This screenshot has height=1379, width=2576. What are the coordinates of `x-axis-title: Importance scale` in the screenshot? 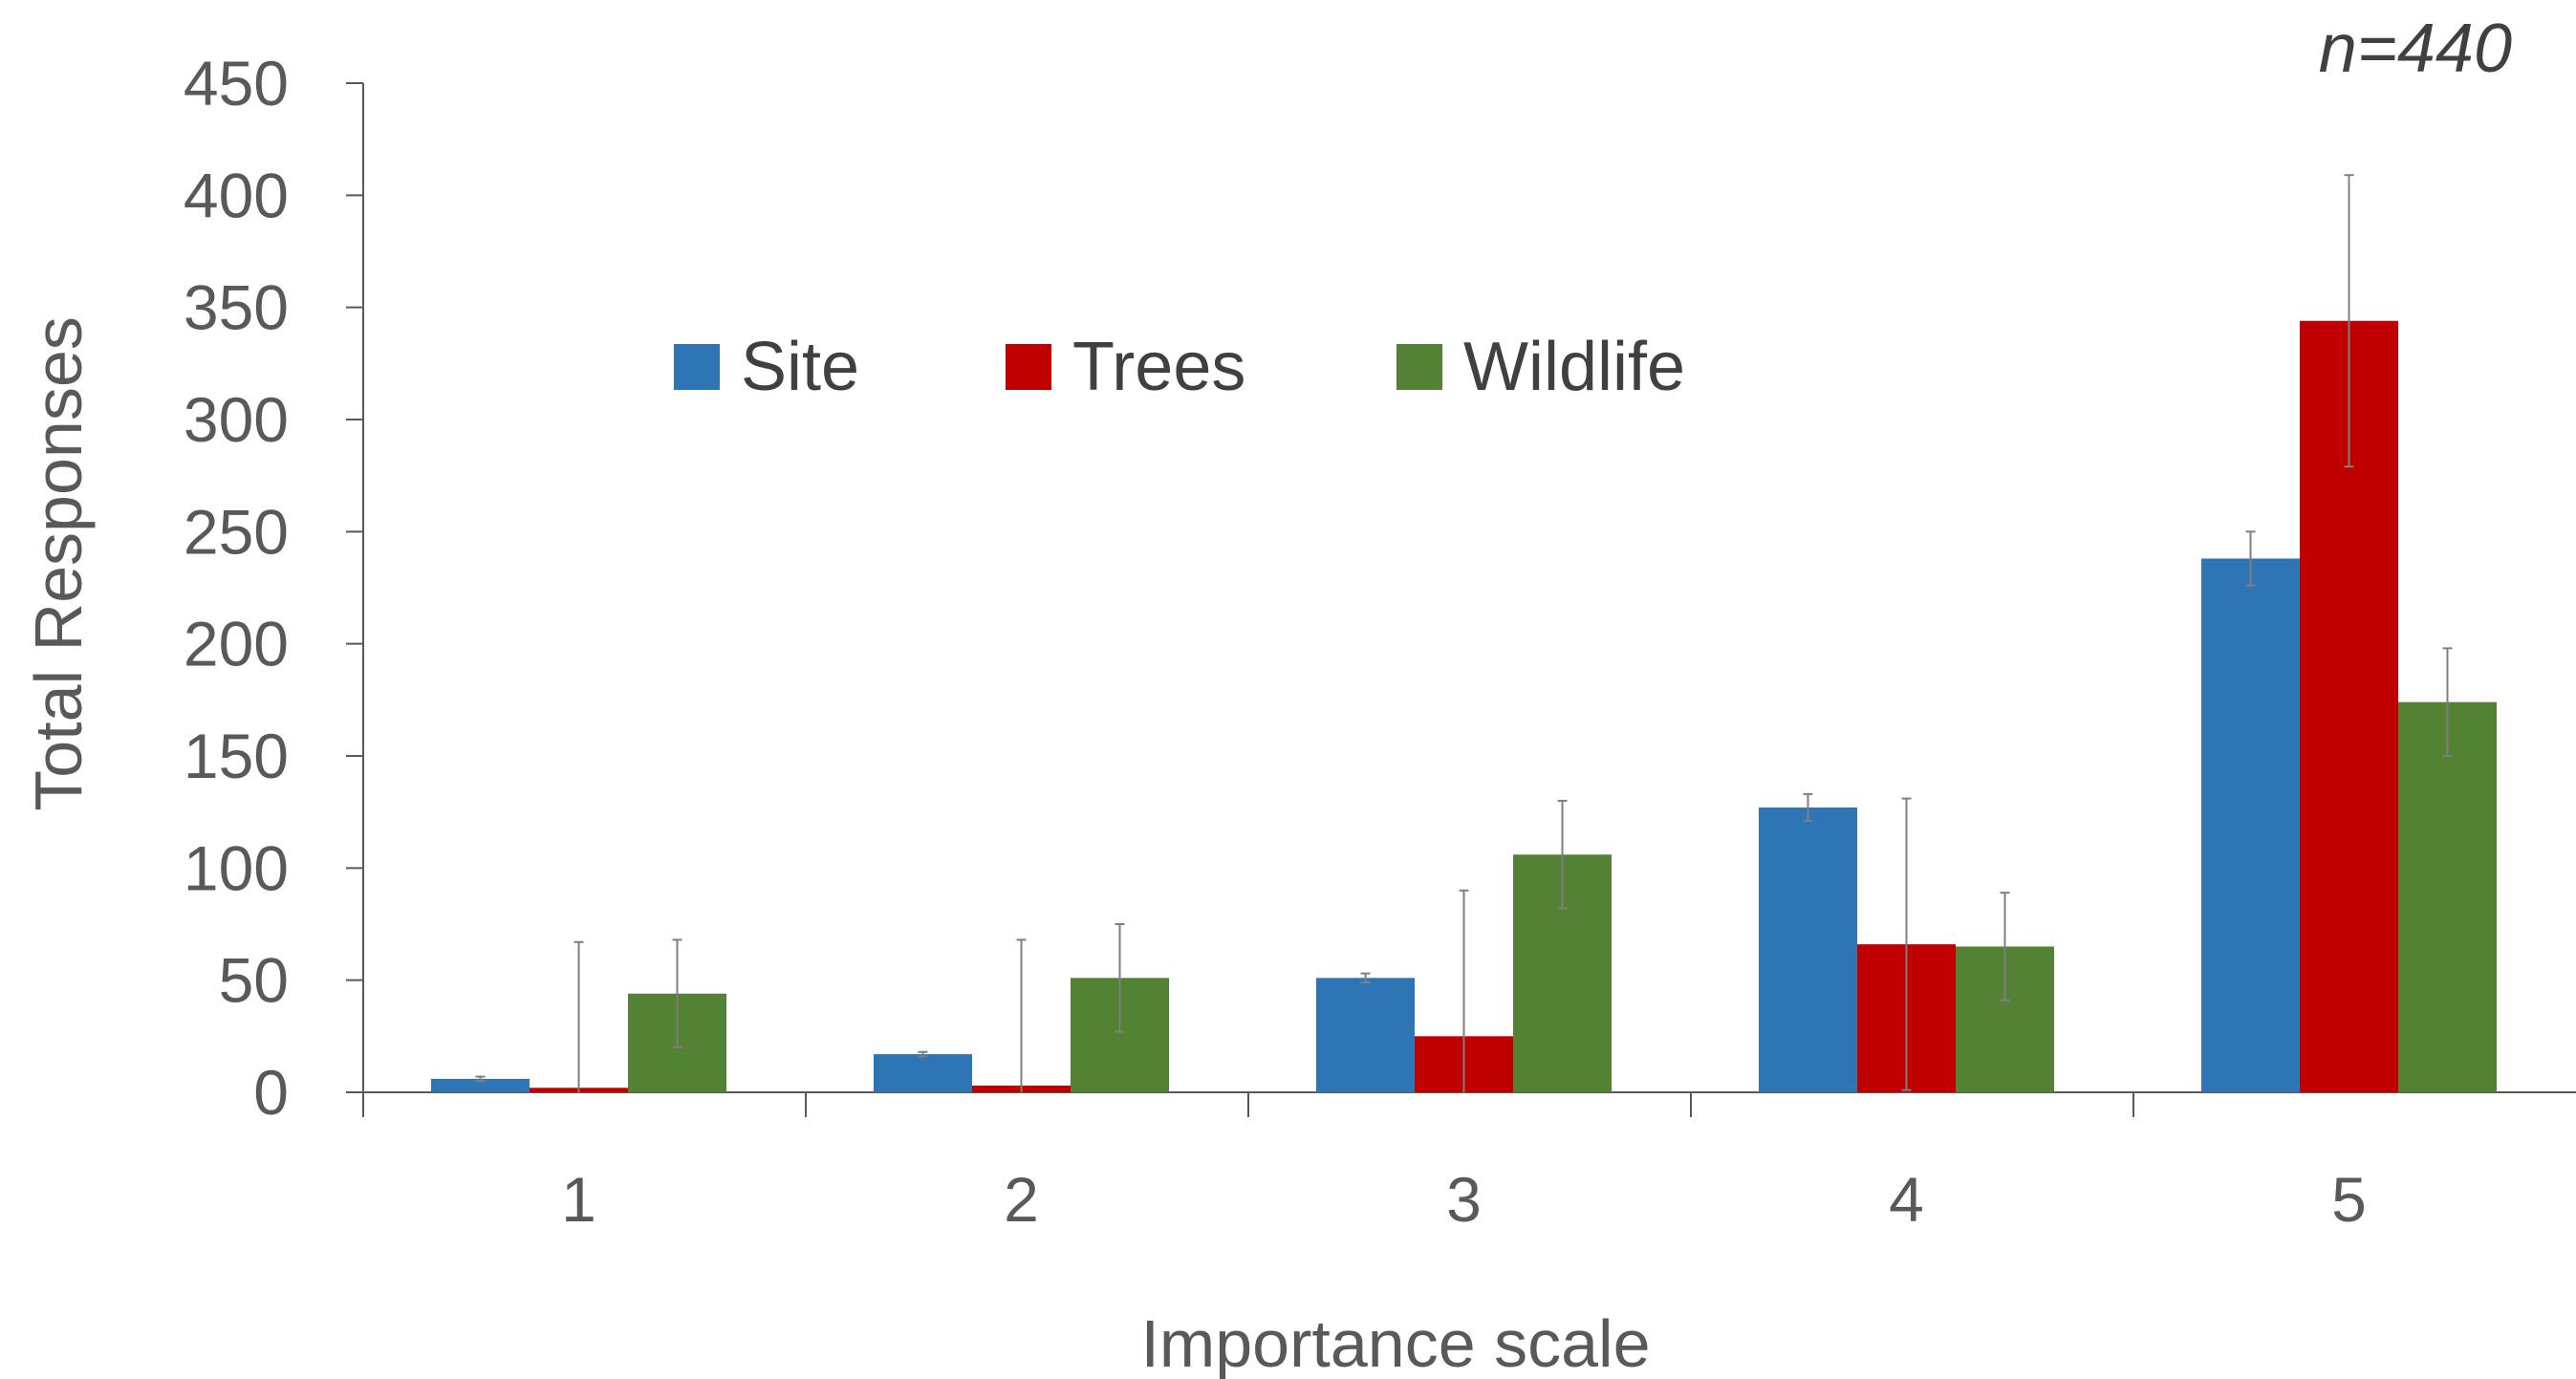 It's located at (1395, 1342).